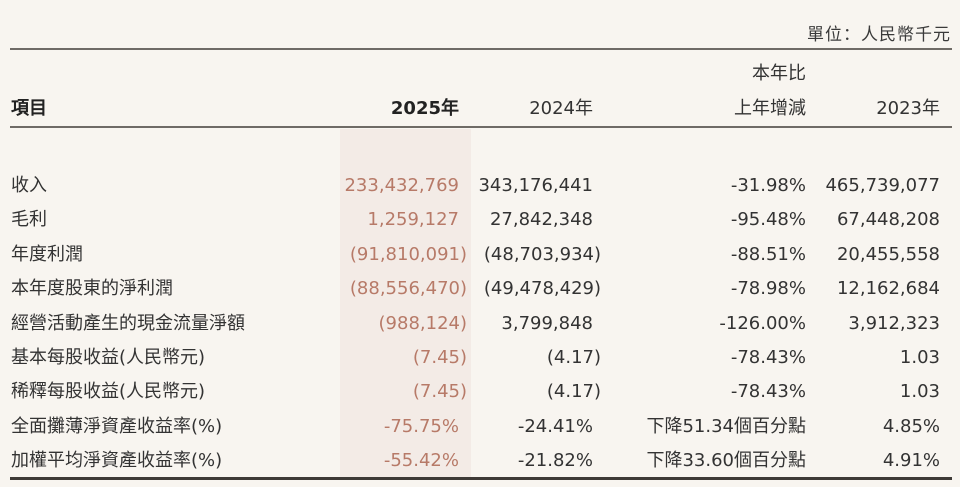 Image resolution: width=960 pixels, height=487 pixels. What do you see at coordinates (768, 219) in the screenshot?
I see `value-change: -95.48%` at bounding box center [768, 219].